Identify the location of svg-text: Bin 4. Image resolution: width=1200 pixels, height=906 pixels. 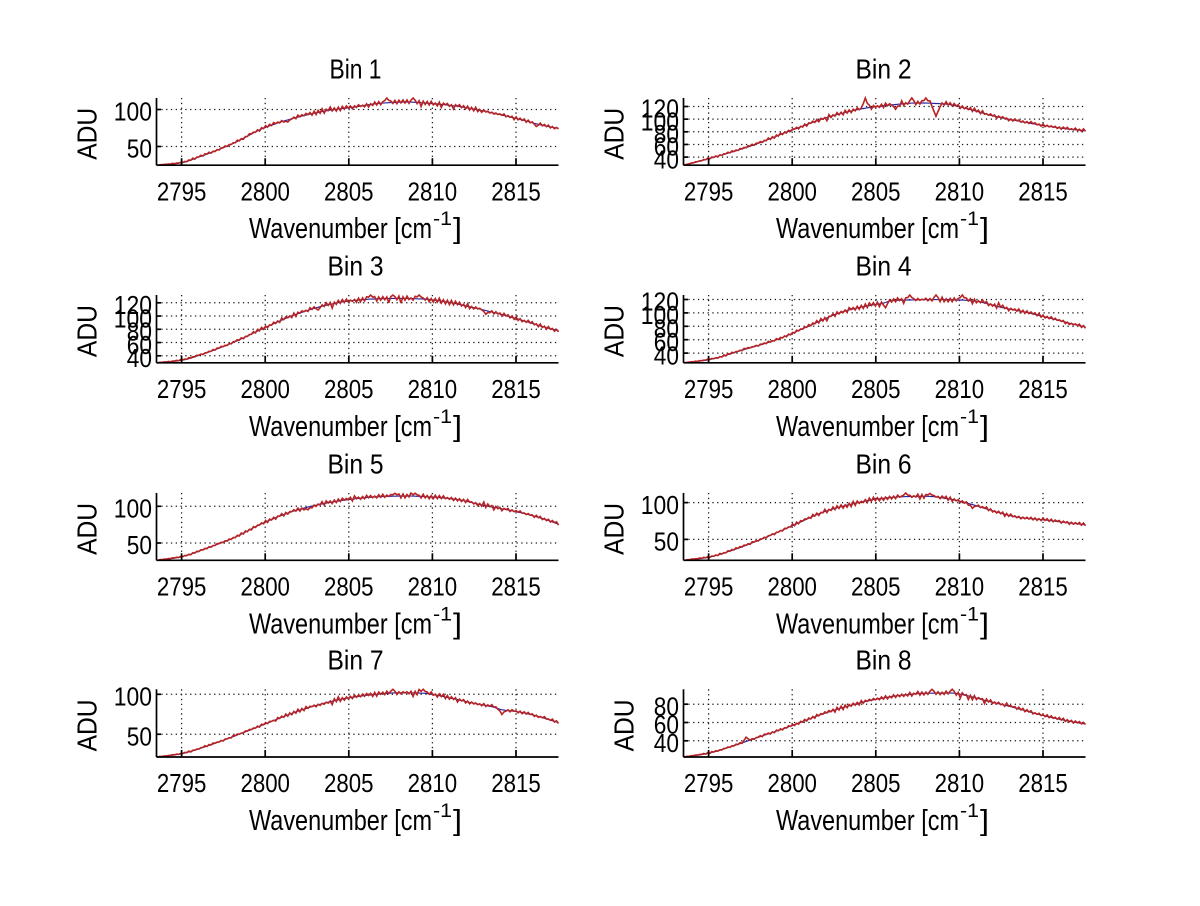
(884, 265).